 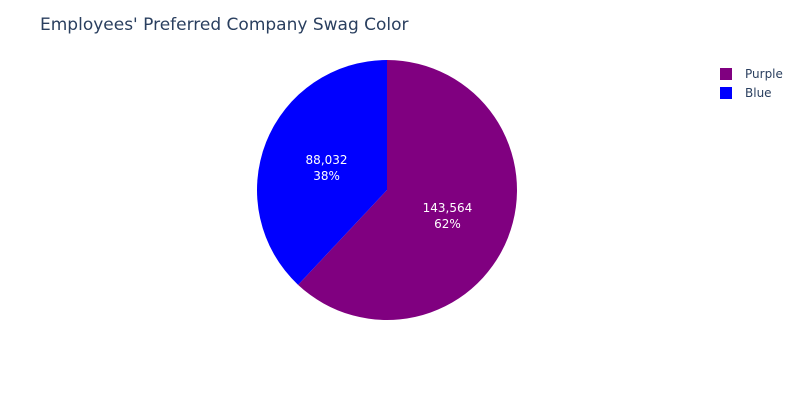 I want to click on pie-slice-percent-blue: 38%, so click(x=326, y=176).